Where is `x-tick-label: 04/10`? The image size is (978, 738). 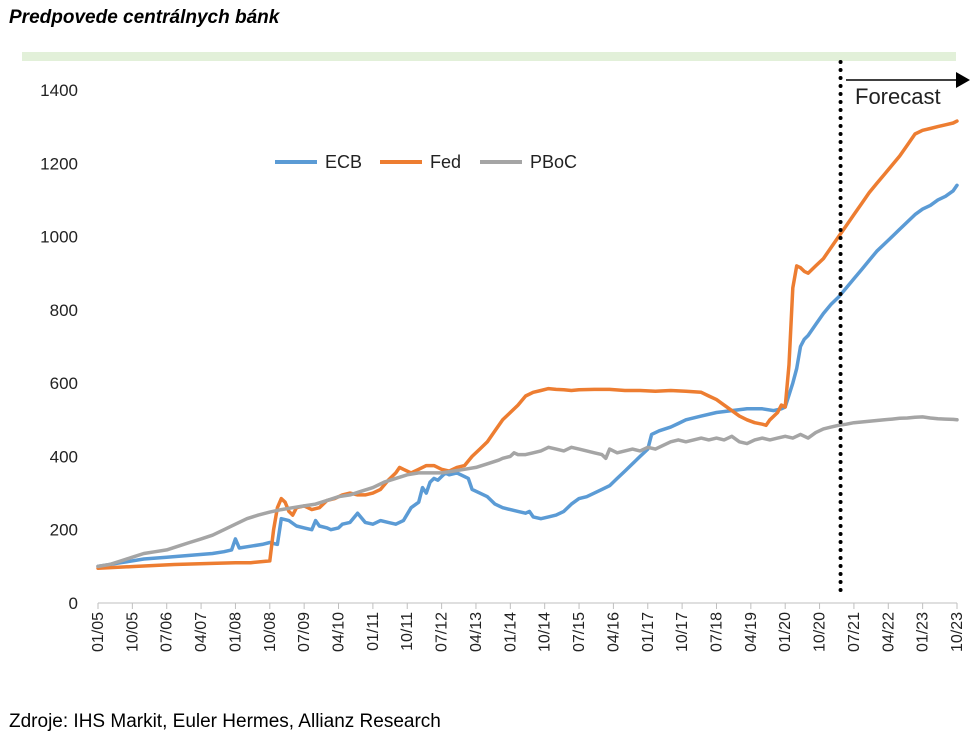 x-tick-label: 04/10 is located at coordinates (339, 632).